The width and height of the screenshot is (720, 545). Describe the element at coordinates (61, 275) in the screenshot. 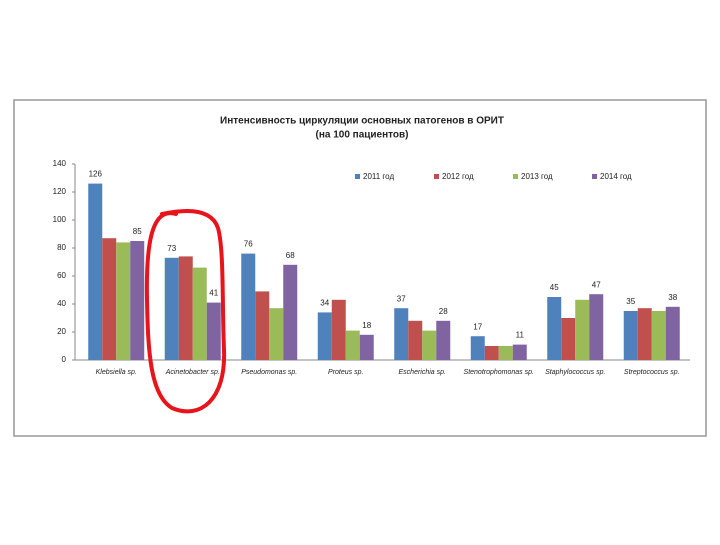

I see `y-tick-label: 60` at that location.